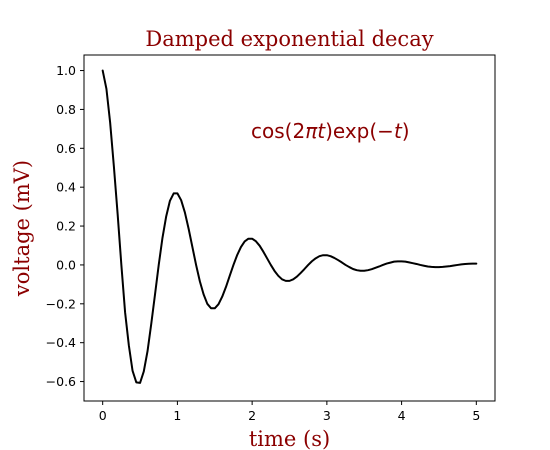  I want to click on formula-prefix: cos(2, so click(278, 131).